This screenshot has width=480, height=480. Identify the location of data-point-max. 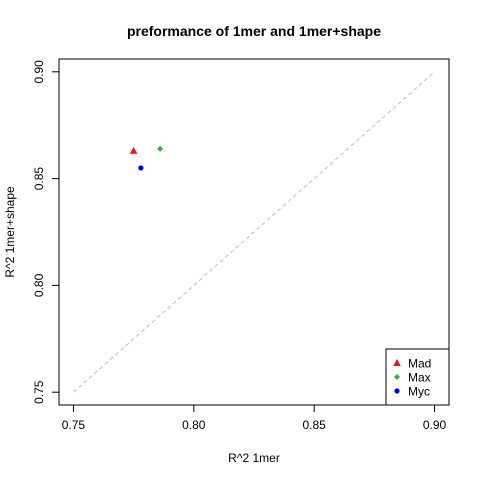
(160, 148).